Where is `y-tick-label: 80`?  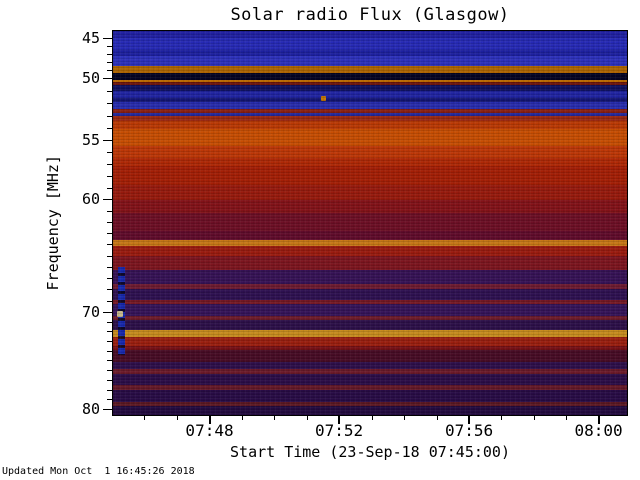 y-tick-label: 80 is located at coordinates (90, 409).